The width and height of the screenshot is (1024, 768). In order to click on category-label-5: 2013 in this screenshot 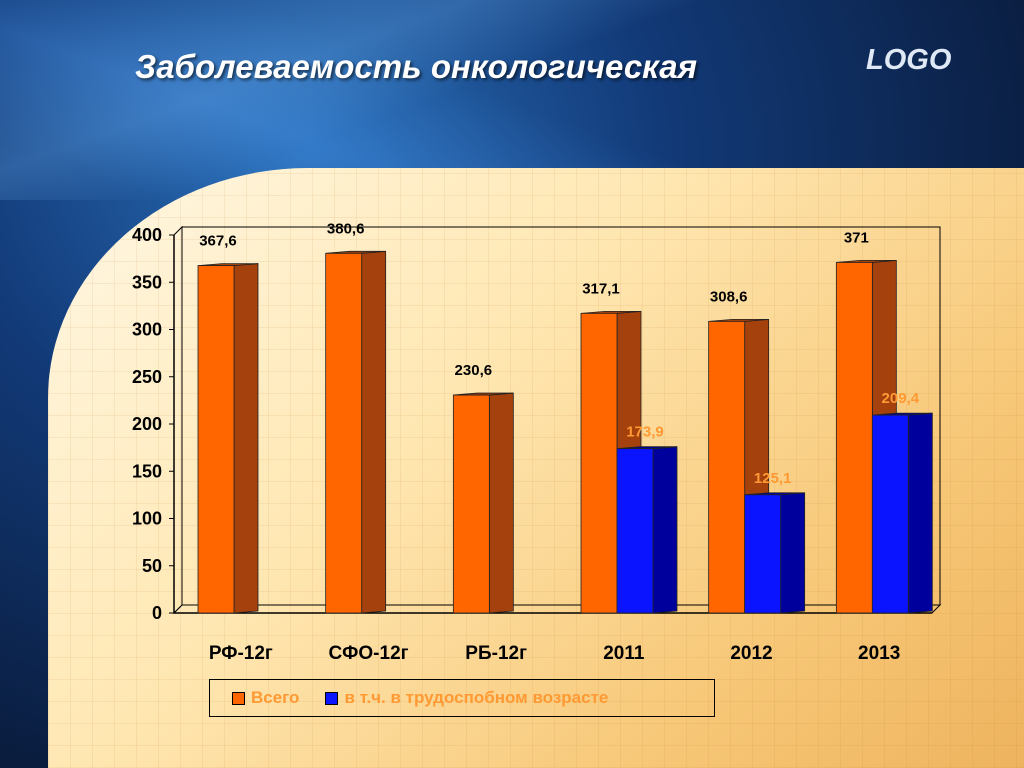, I will do `click(879, 653)`.